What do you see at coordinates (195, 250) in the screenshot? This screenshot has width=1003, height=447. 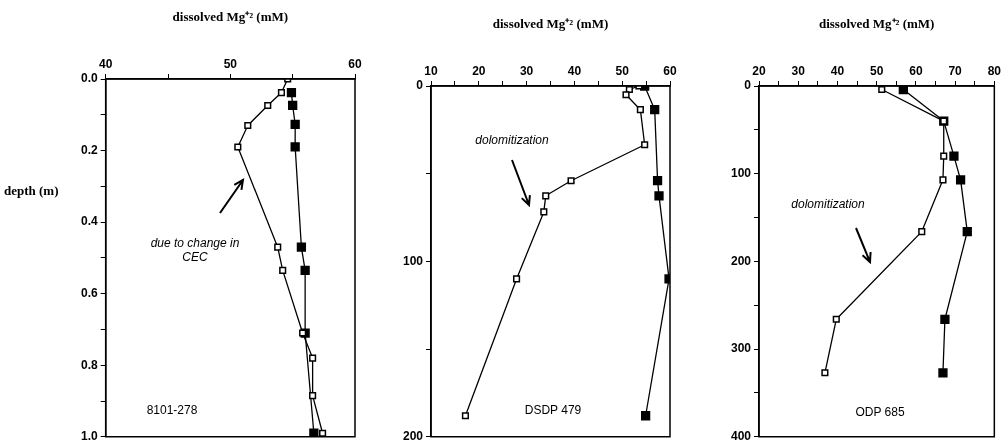 I see `annotation: due to change in CEC` at bounding box center [195, 250].